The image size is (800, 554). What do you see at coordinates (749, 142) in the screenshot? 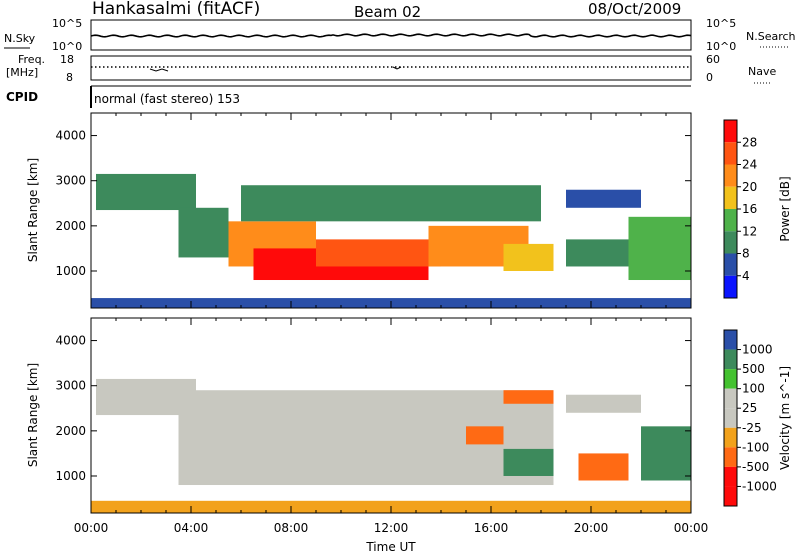
I see `colorbar-tick-label: 28` at bounding box center [749, 142].